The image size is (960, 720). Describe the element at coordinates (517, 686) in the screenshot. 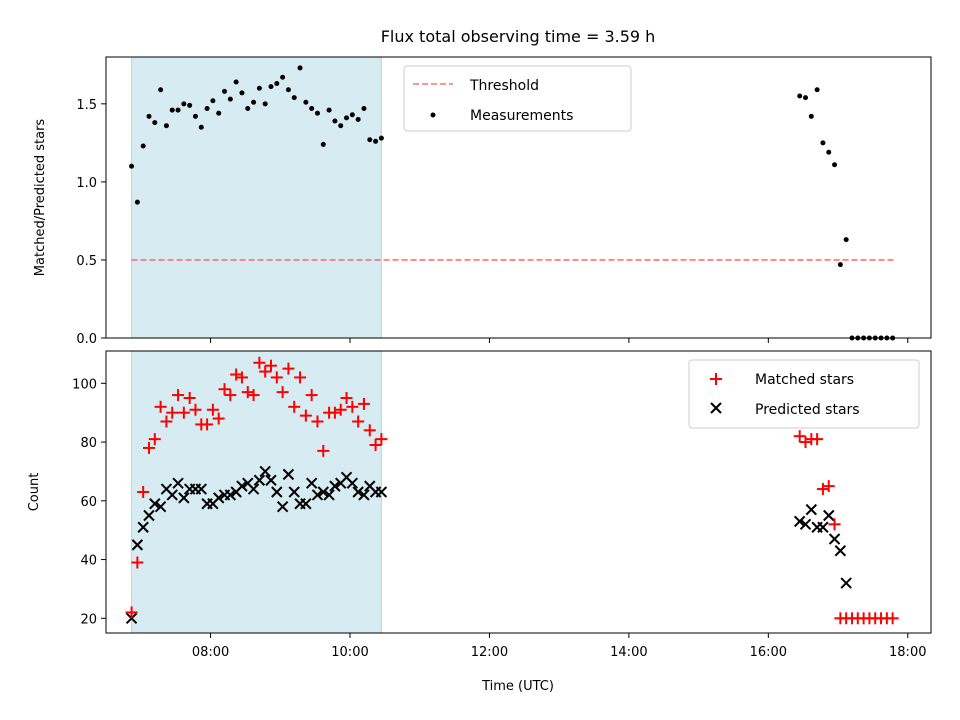

I see `x-axis-label: Time (UTC)` at that location.